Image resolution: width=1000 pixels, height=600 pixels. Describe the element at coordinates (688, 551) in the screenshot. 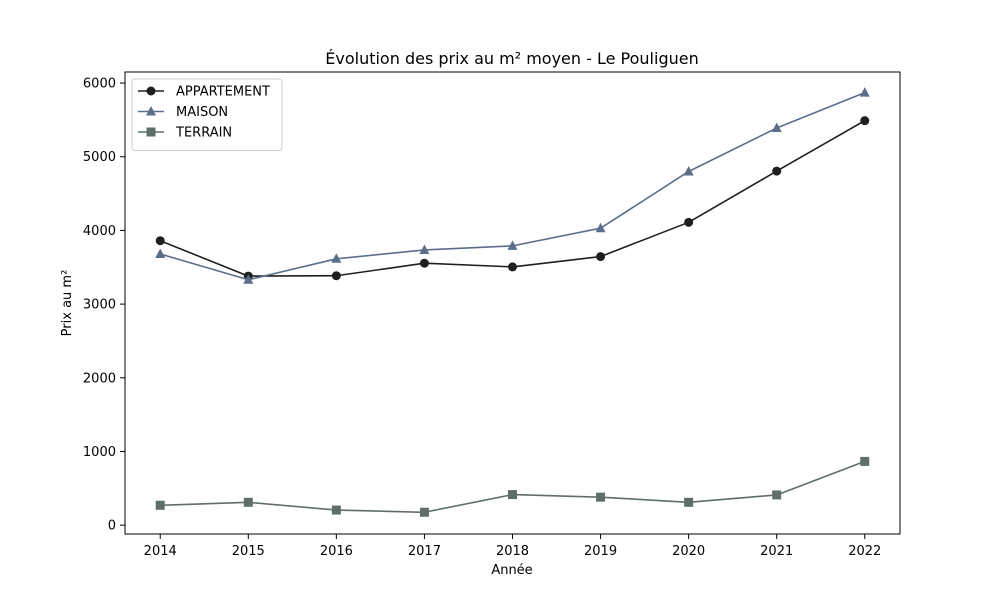

I see `x-tick-label: 2020` at that location.